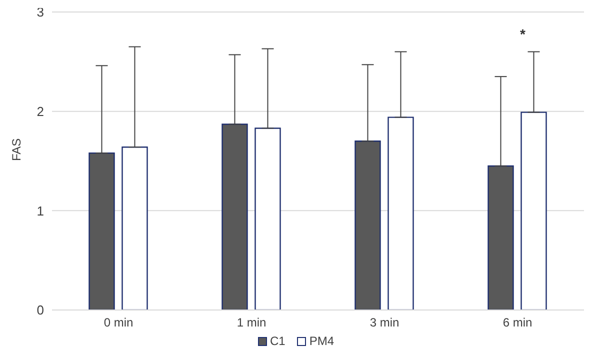 This screenshot has height=356, width=600. Describe the element at coordinates (517, 323) in the screenshot. I see `x-tick-label: 6 min` at that location.